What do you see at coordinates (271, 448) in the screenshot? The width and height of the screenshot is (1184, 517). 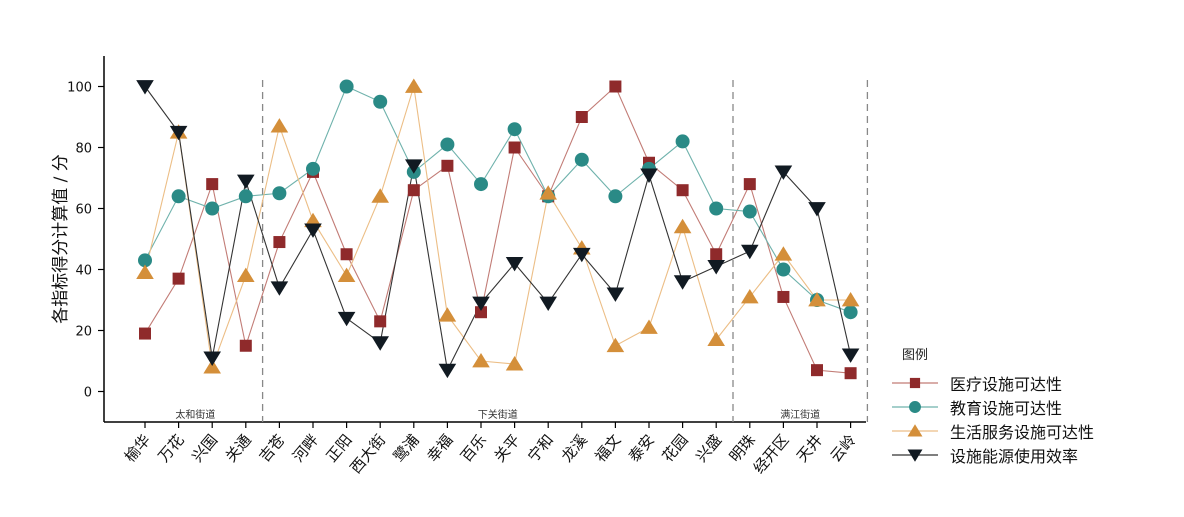 I see `x-tick-label: 吉苍` at bounding box center [271, 448].